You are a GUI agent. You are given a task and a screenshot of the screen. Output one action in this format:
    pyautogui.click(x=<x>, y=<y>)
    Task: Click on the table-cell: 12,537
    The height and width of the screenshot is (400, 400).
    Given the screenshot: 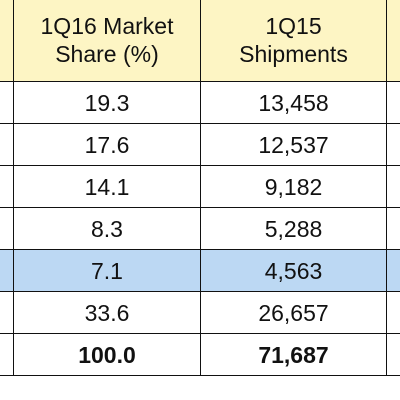 What is the action you would take?
    pyautogui.click(x=293, y=144)
    